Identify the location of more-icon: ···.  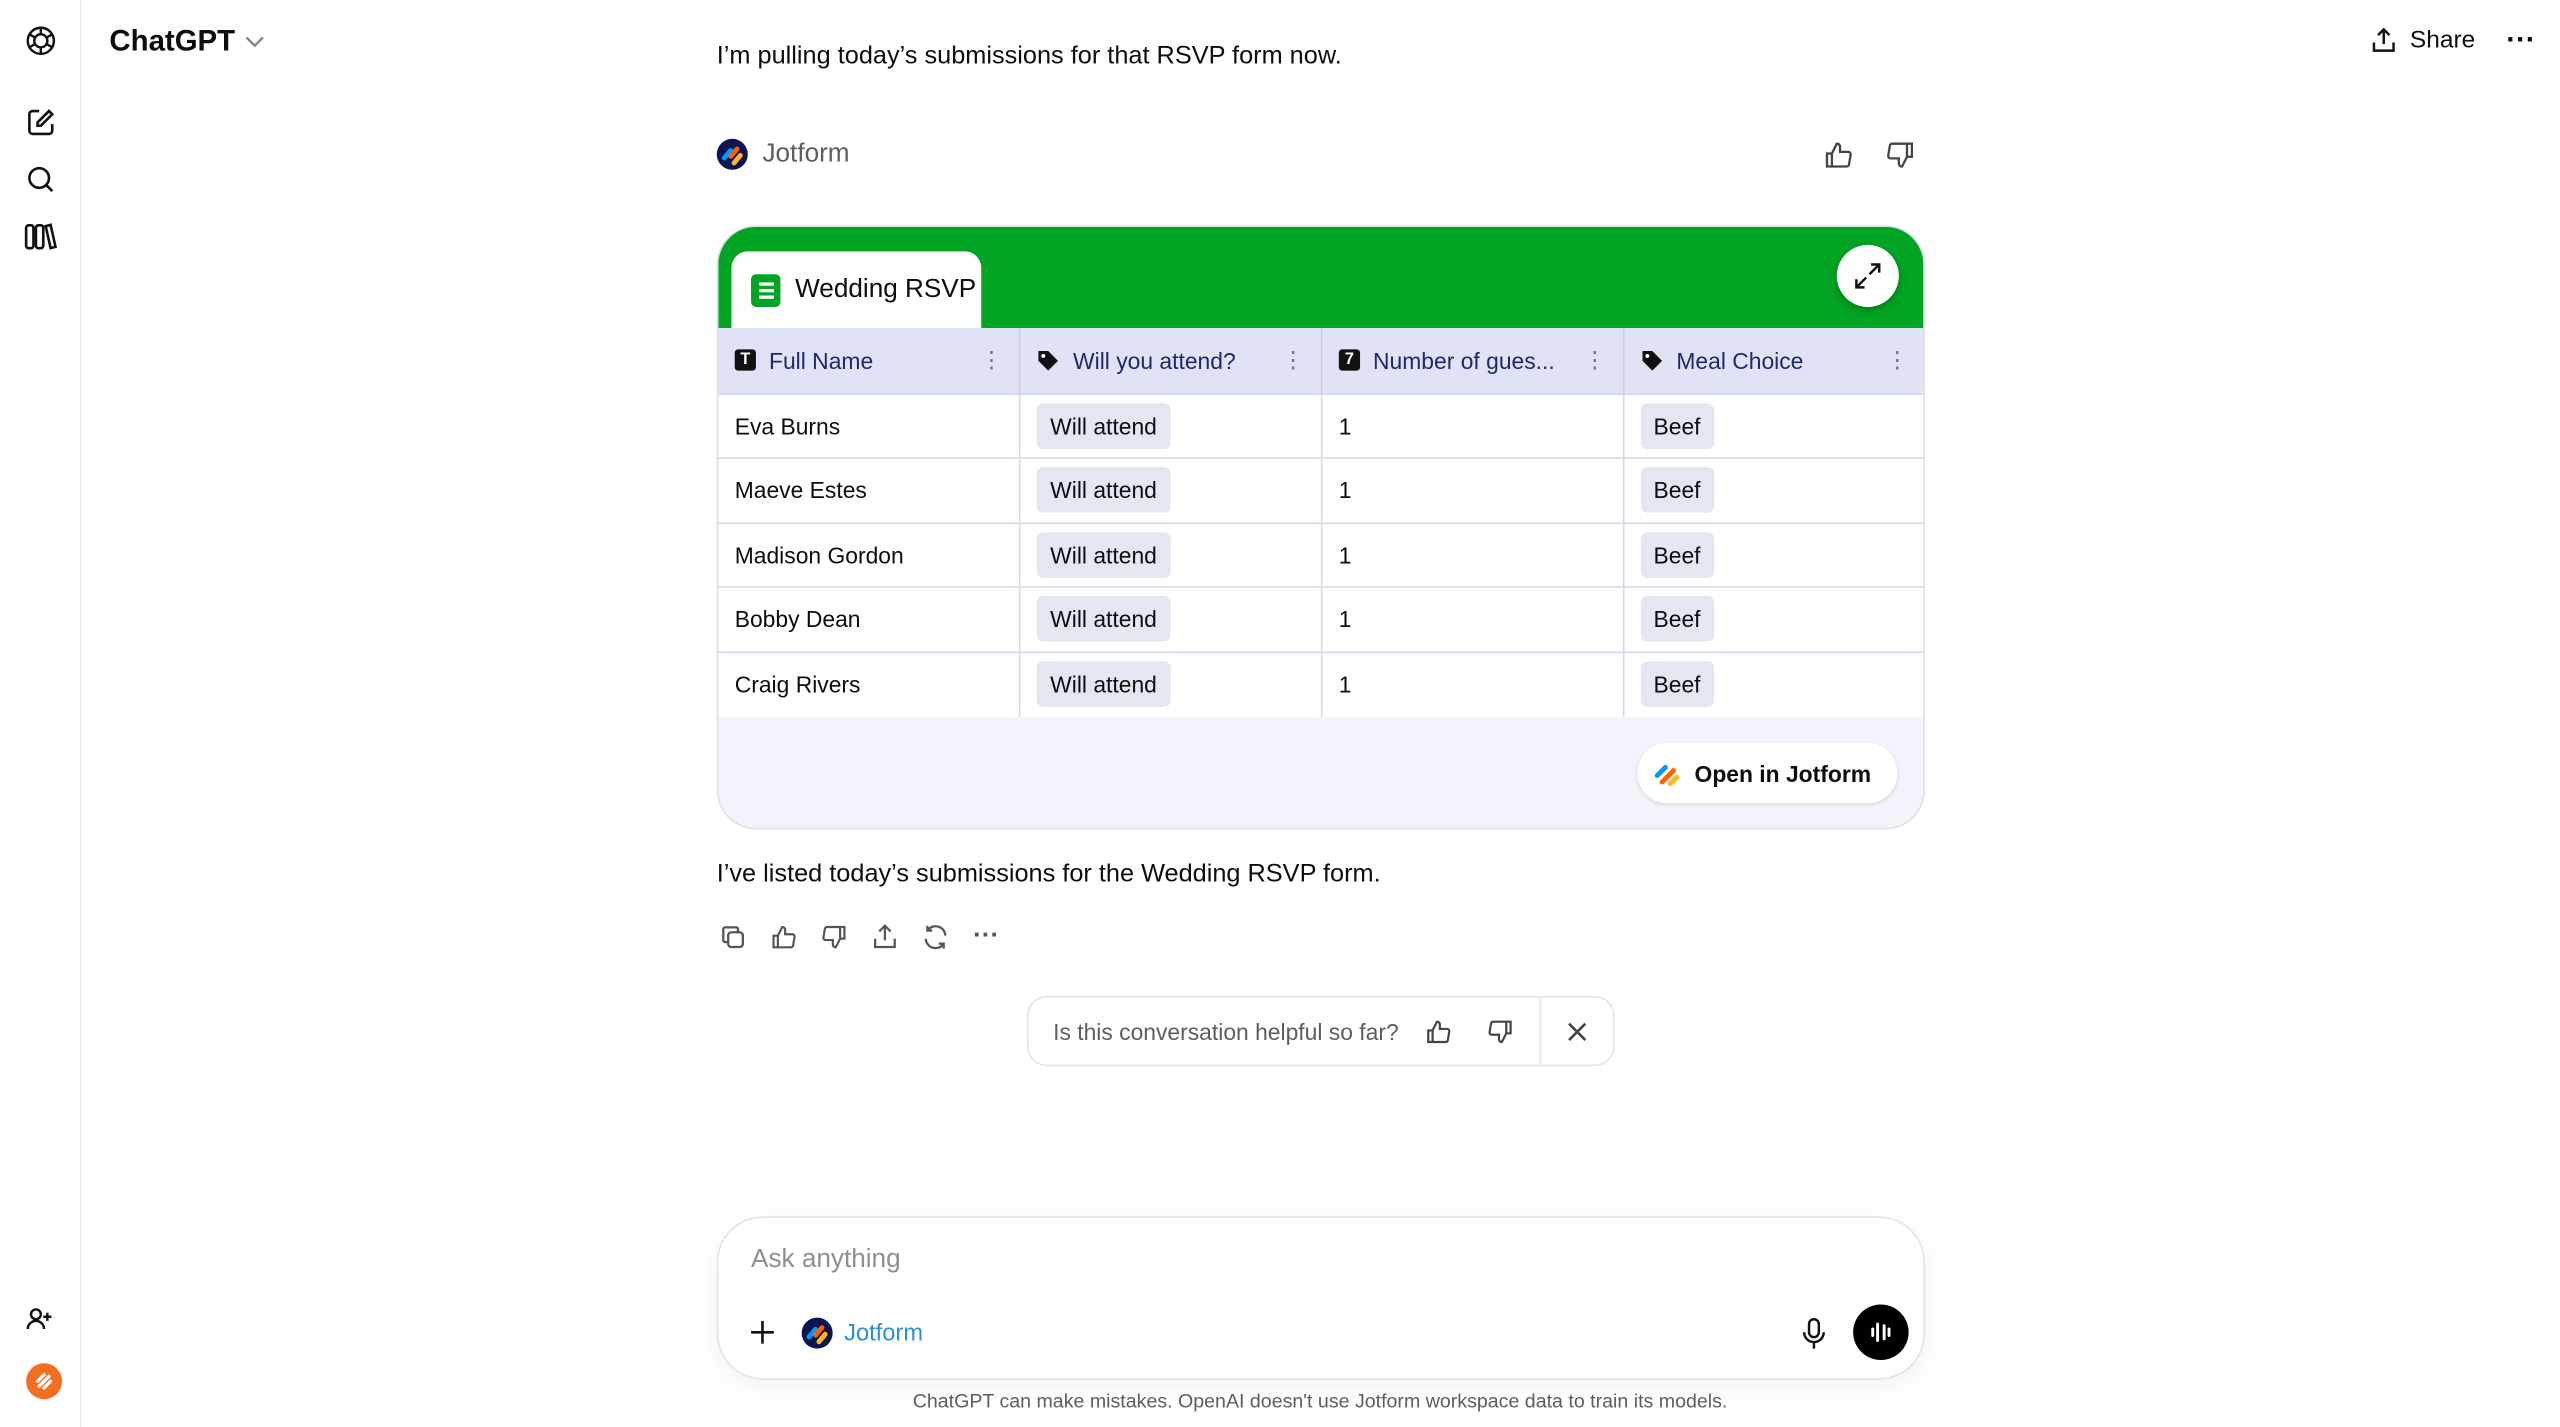
(986, 936).